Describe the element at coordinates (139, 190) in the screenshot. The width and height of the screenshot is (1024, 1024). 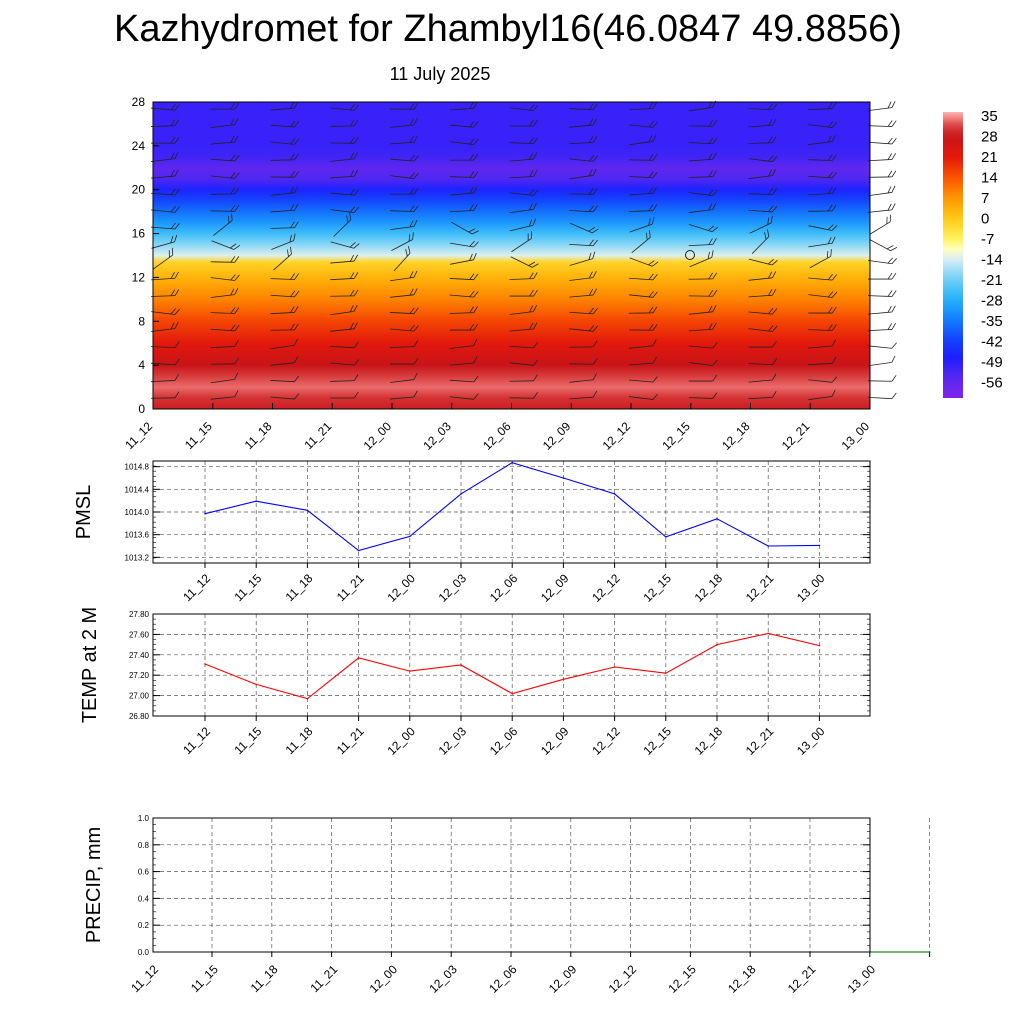
I see `heatmap-ytick-label: 20` at that location.